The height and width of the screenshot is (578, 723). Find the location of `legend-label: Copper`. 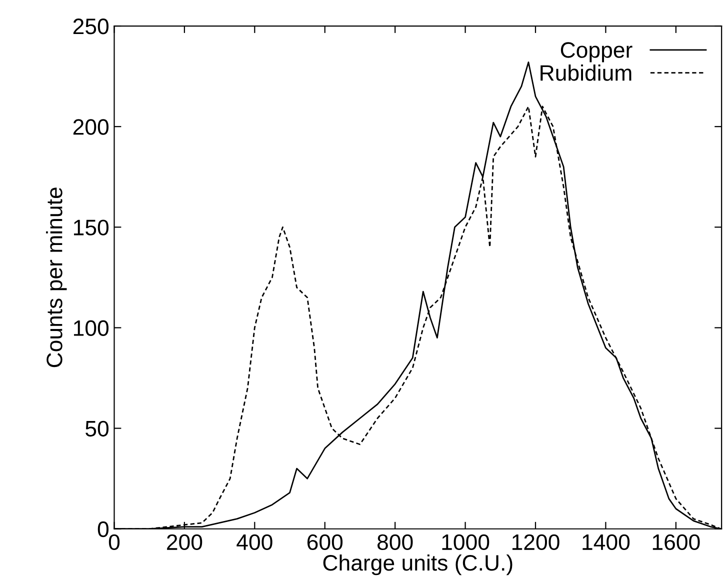

legend-label: Copper is located at coordinates (596, 52).